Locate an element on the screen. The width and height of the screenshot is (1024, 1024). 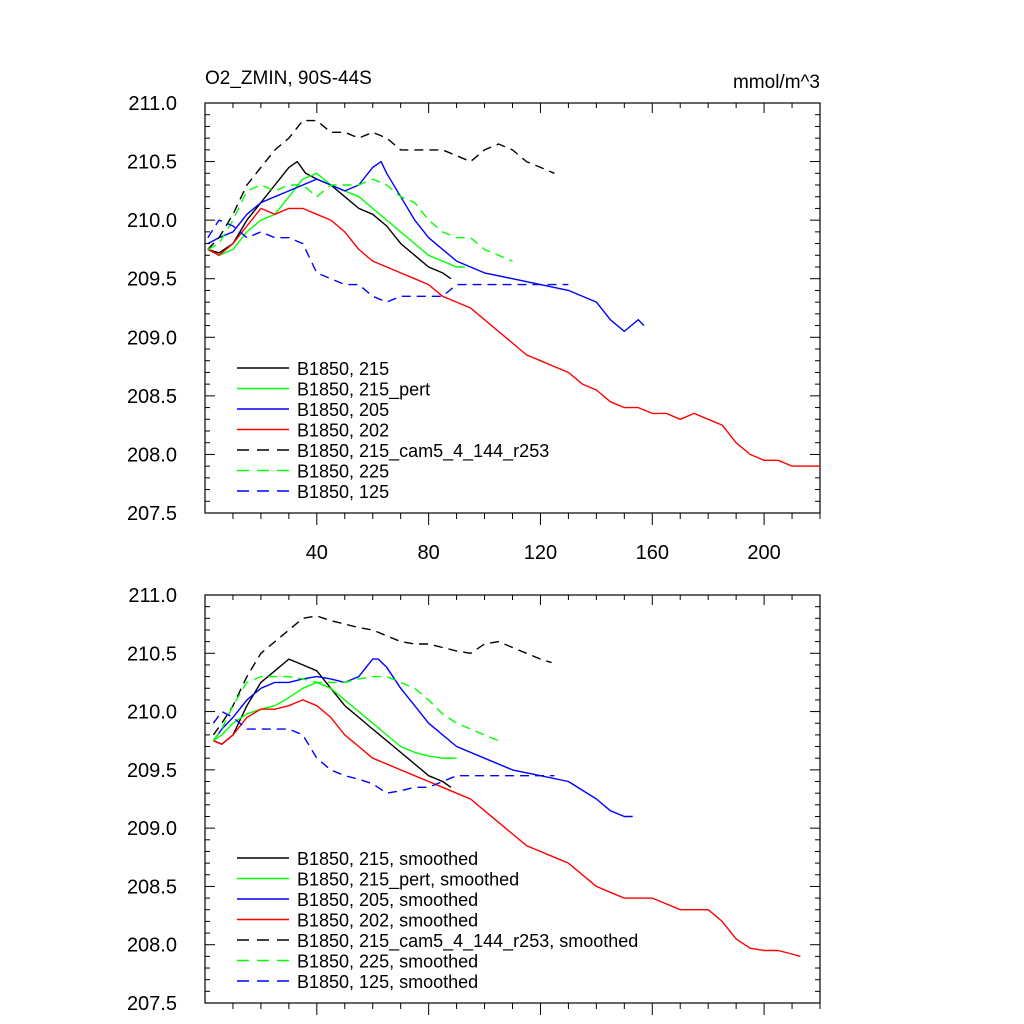
legend-label: B1850, 215, smoothed is located at coordinates (387, 859).